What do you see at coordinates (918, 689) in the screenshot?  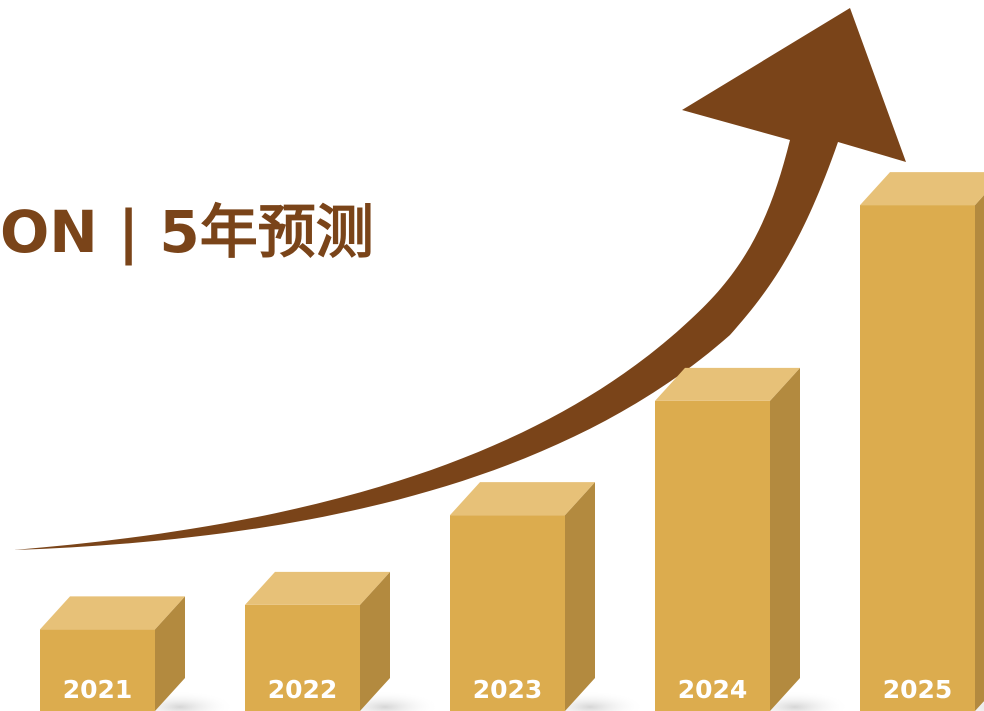 I see `year-label-2025: 2025` at bounding box center [918, 689].